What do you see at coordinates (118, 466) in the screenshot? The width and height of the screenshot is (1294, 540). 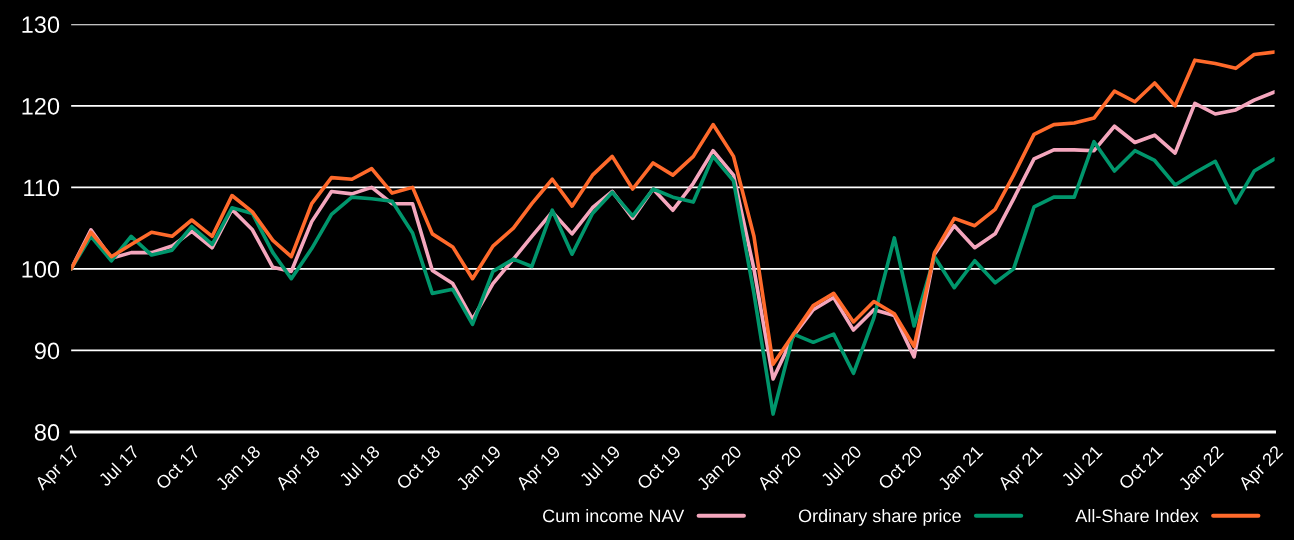 I see `x-tick-label: Jul 17` at bounding box center [118, 466].